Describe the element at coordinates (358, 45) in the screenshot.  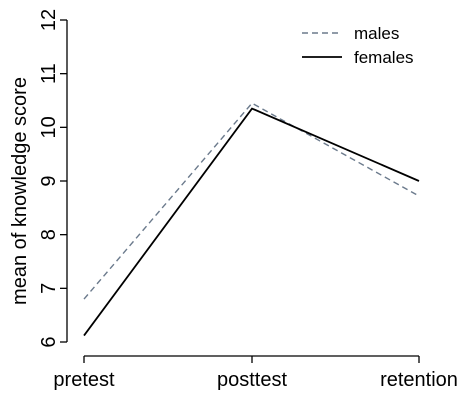
I see `legend: males females` at that location.